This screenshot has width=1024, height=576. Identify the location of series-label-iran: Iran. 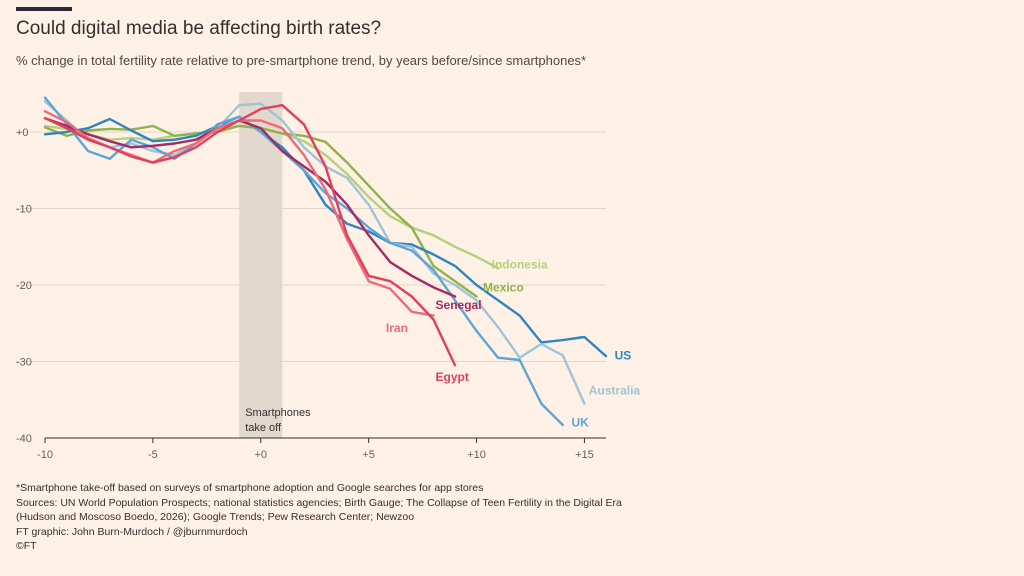
(397, 328).